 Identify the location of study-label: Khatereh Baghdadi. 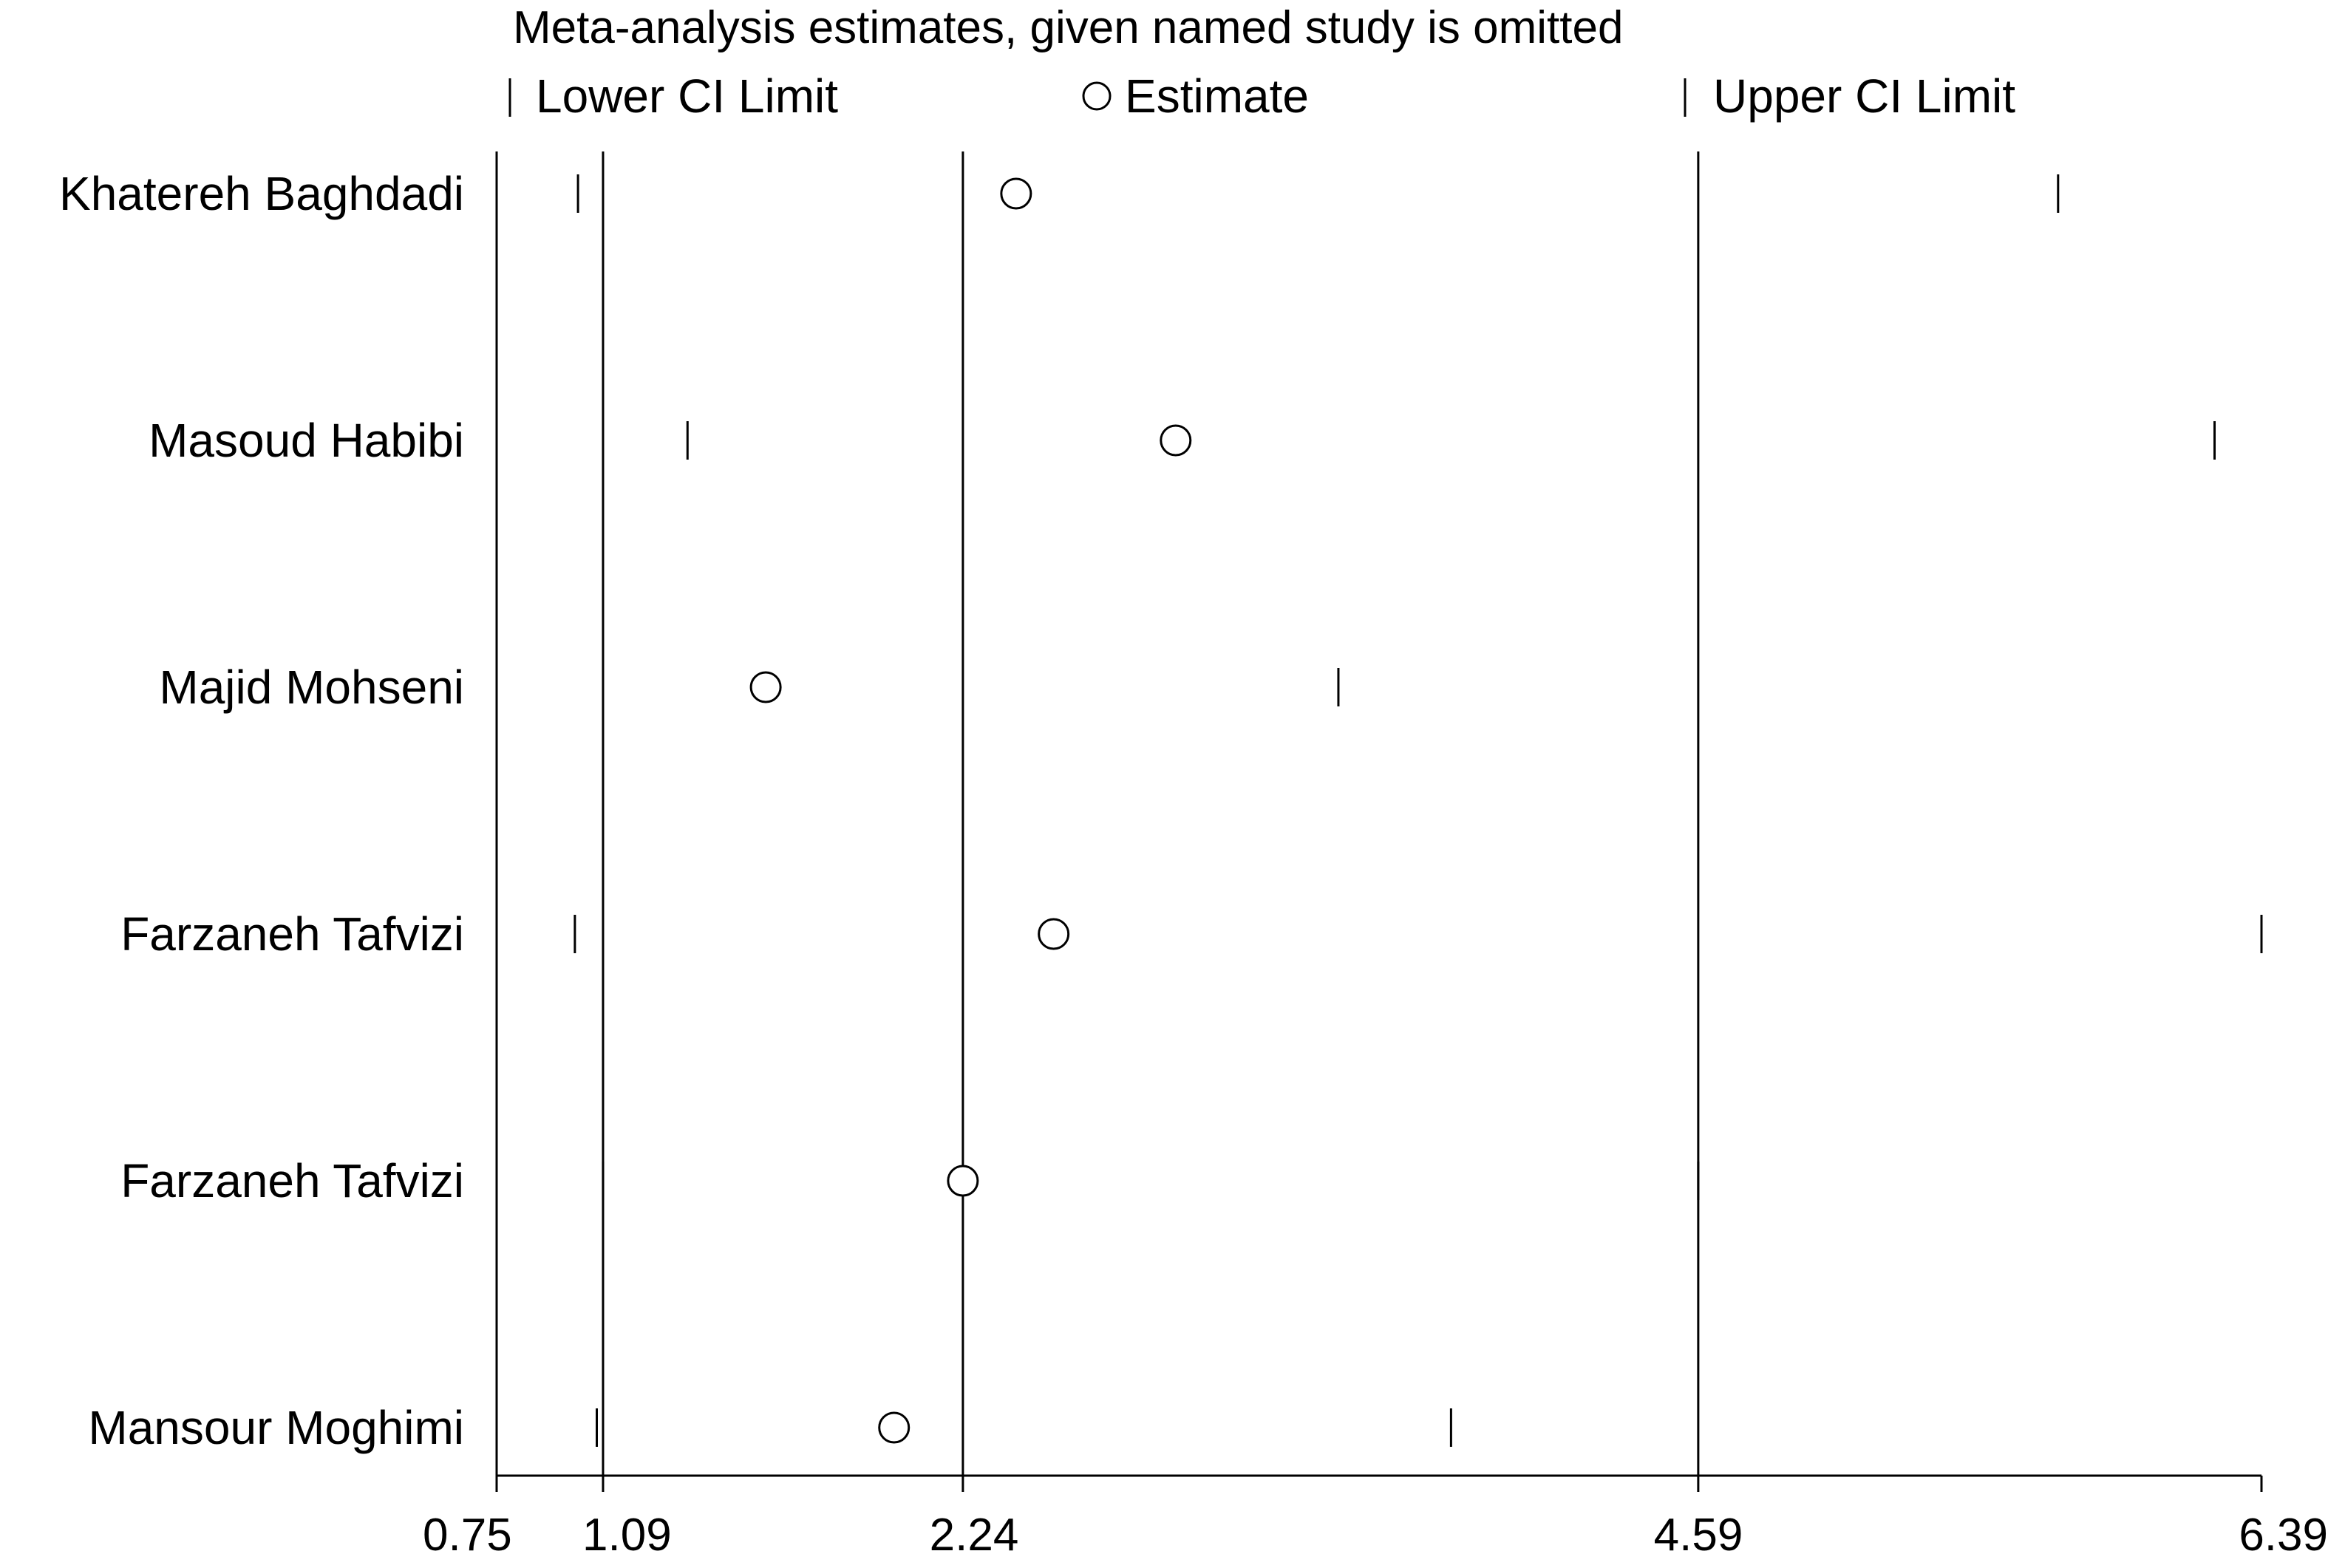
(262, 194).